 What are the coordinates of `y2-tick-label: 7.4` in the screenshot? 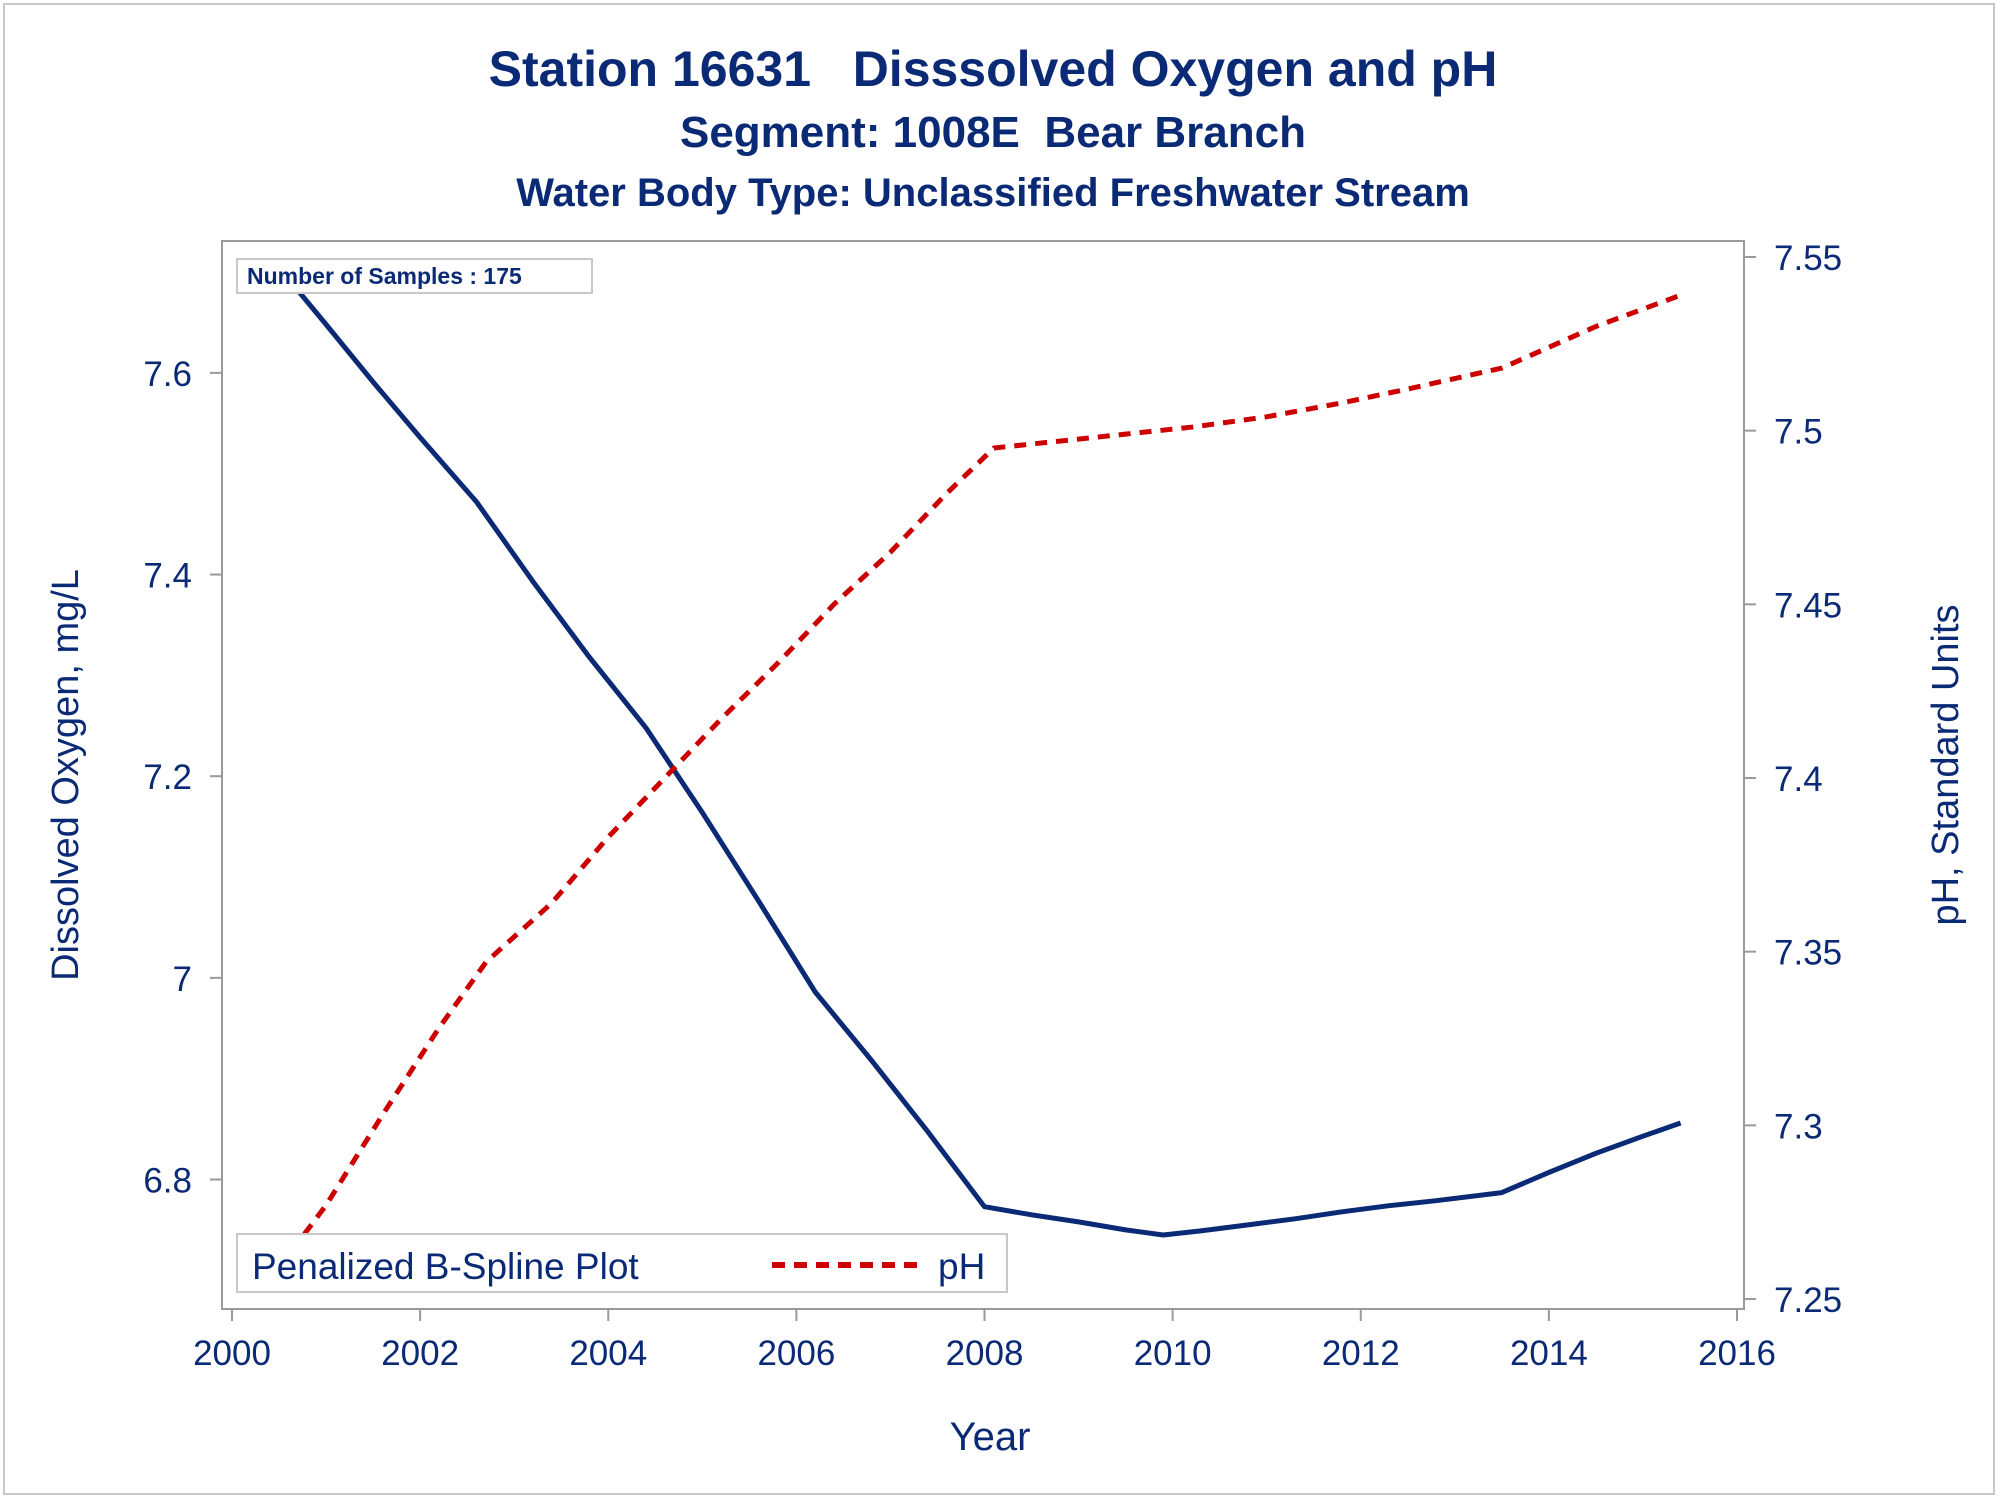 It's located at (1798, 779).